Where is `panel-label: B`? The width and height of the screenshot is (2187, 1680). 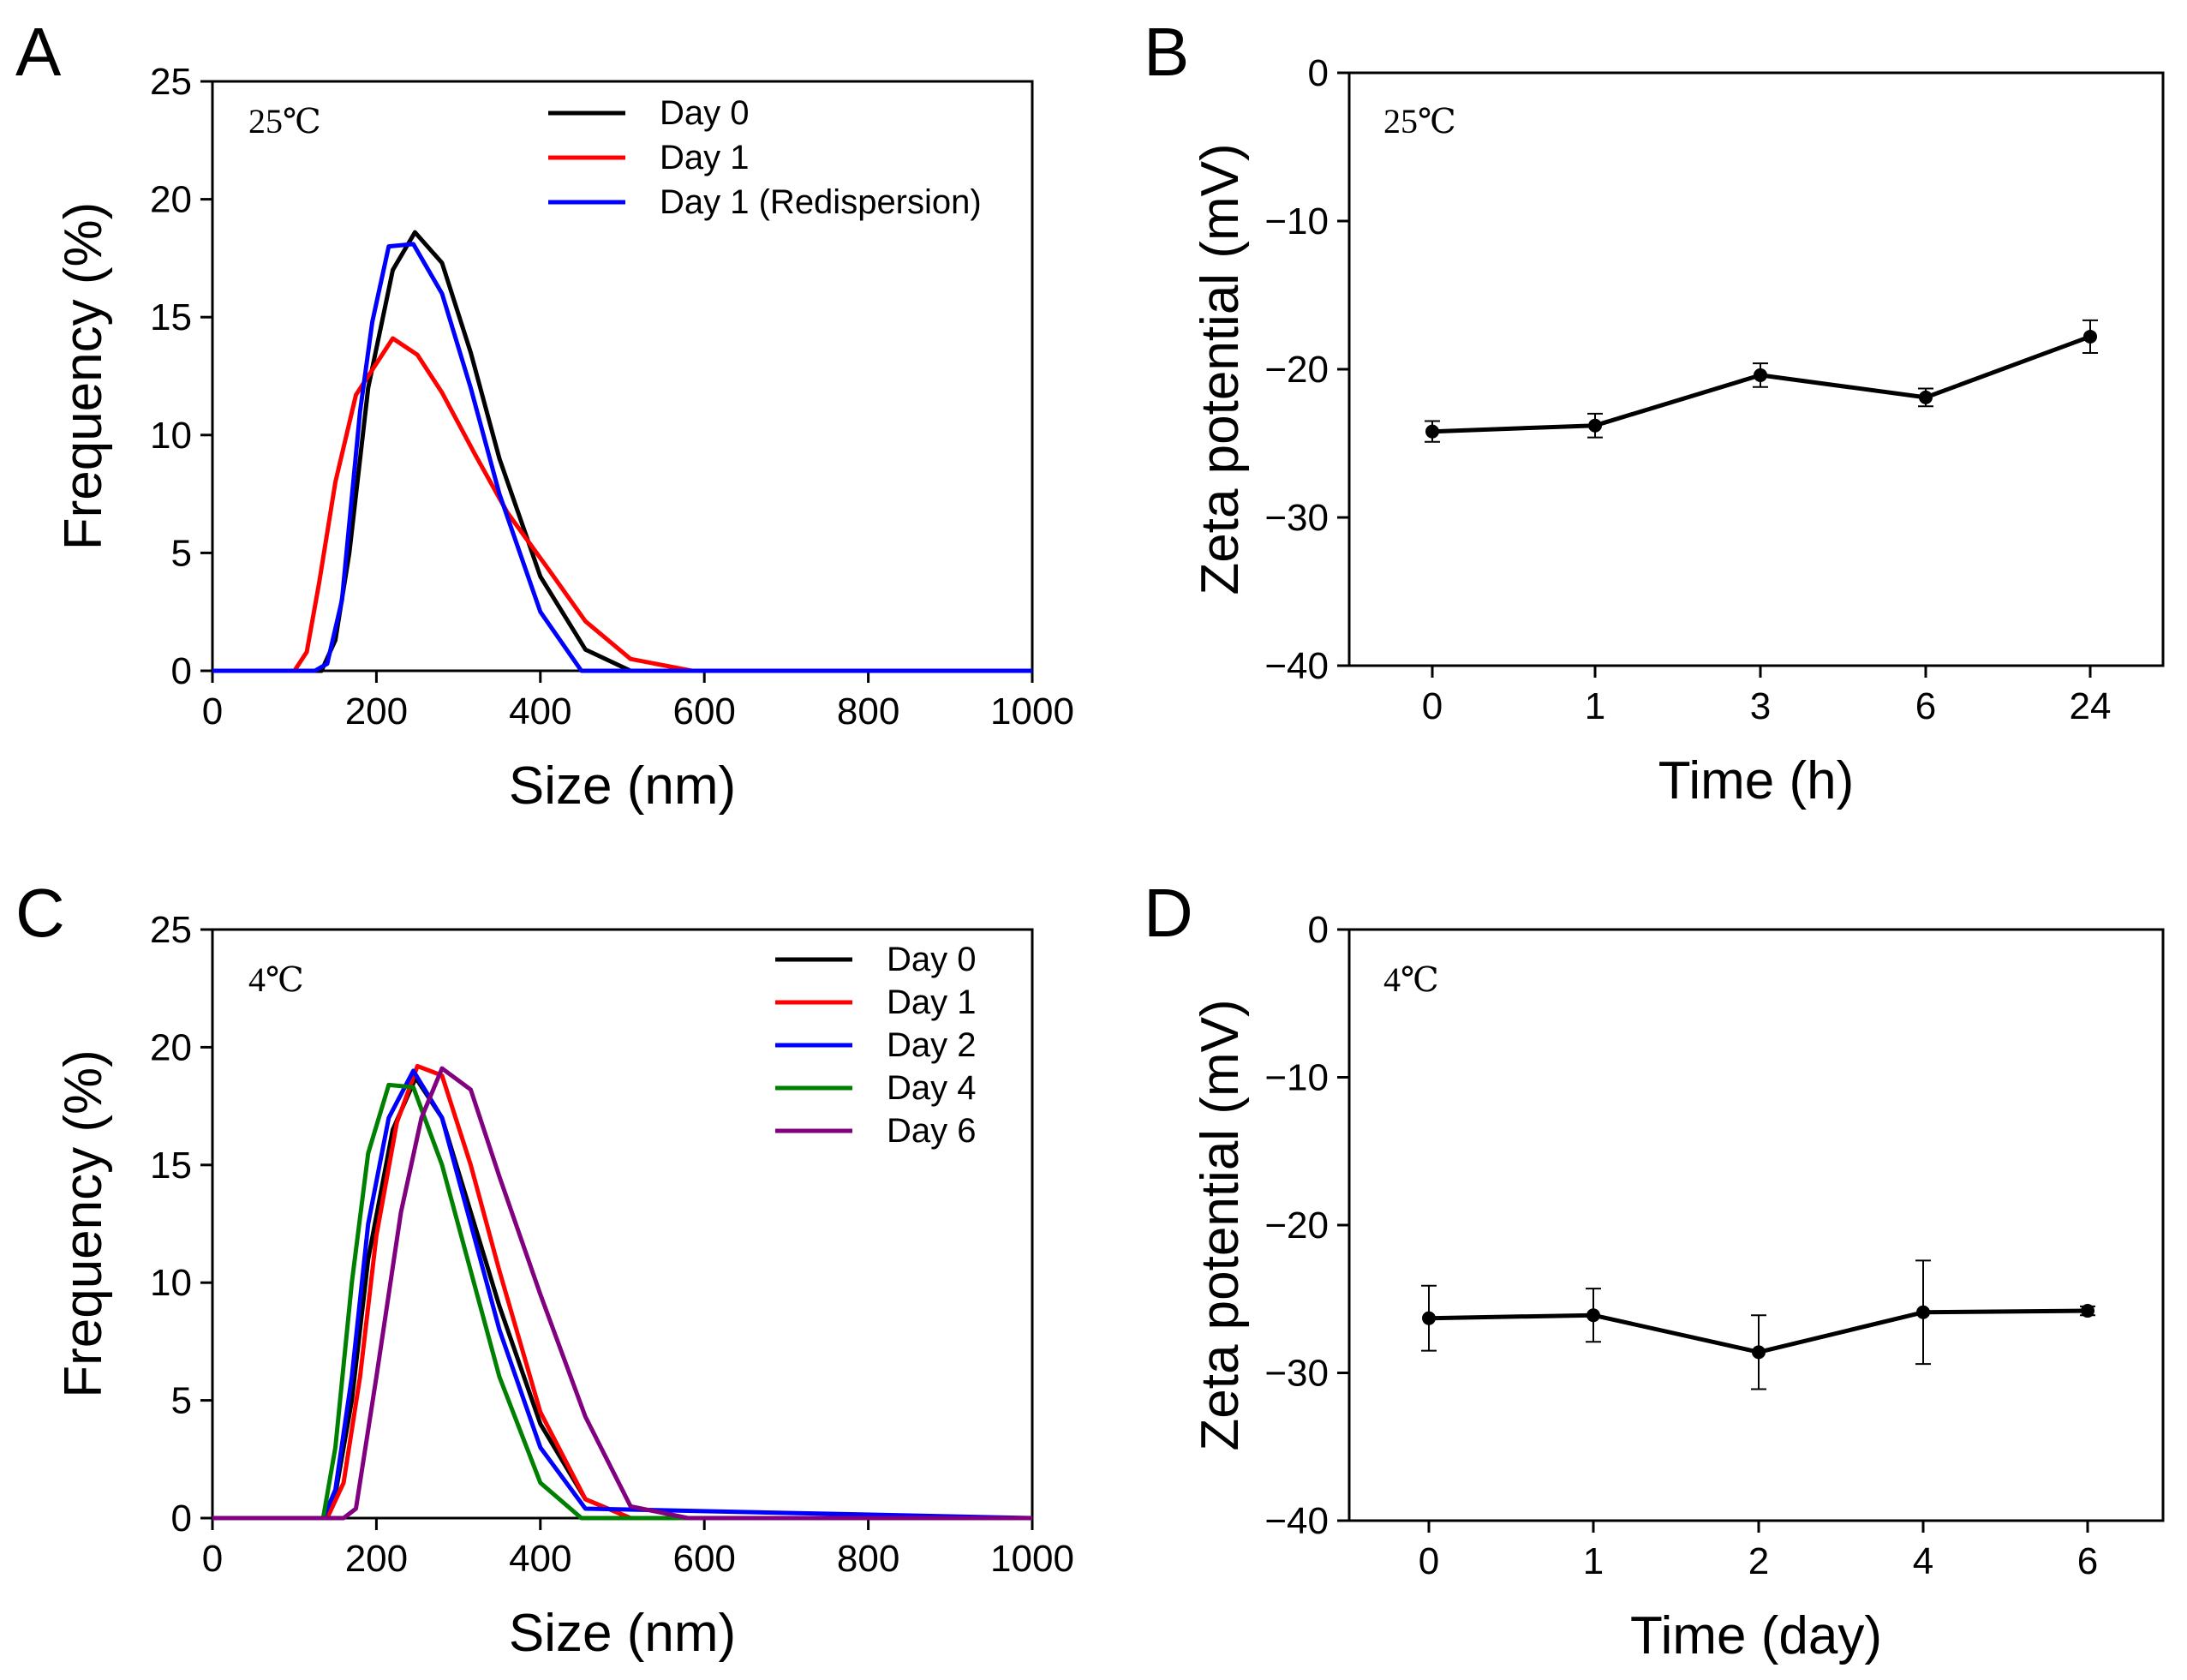
panel-label: B is located at coordinates (1167, 52).